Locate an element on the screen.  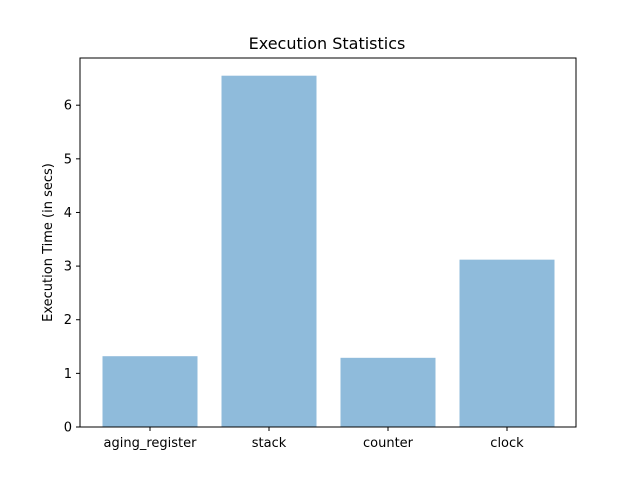
y-axis: 0 1 2 3 4 5 6 is located at coordinates (72, 267).